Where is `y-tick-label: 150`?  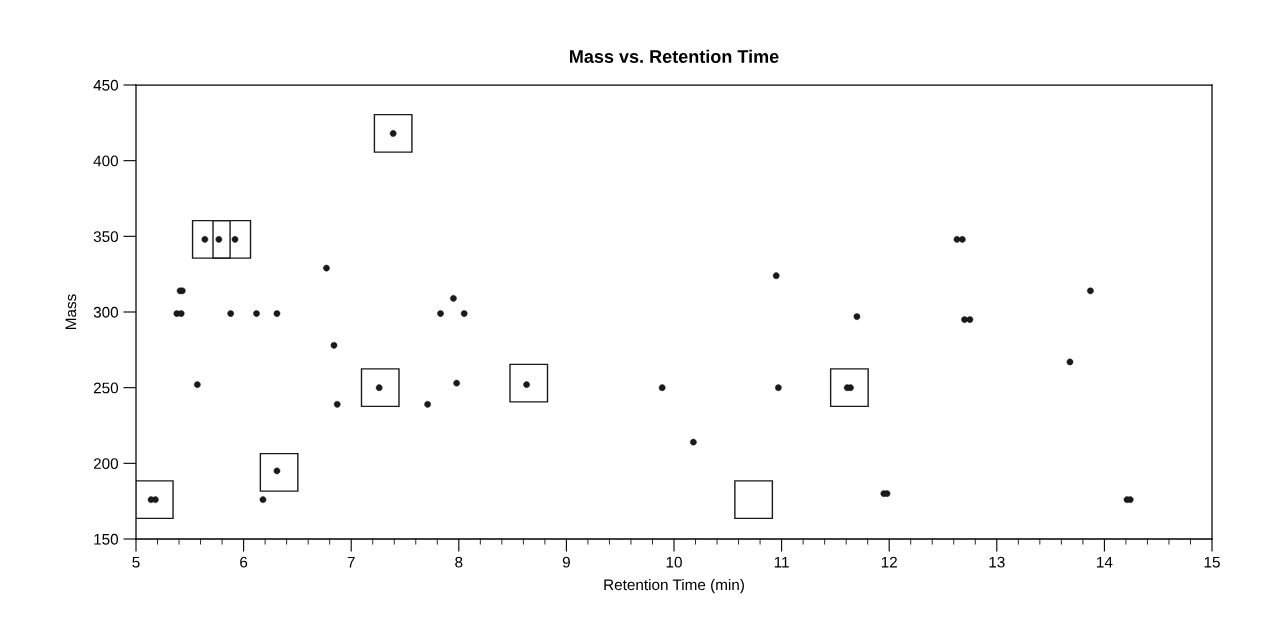
y-tick-label: 150 is located at coordinates (106, 539).